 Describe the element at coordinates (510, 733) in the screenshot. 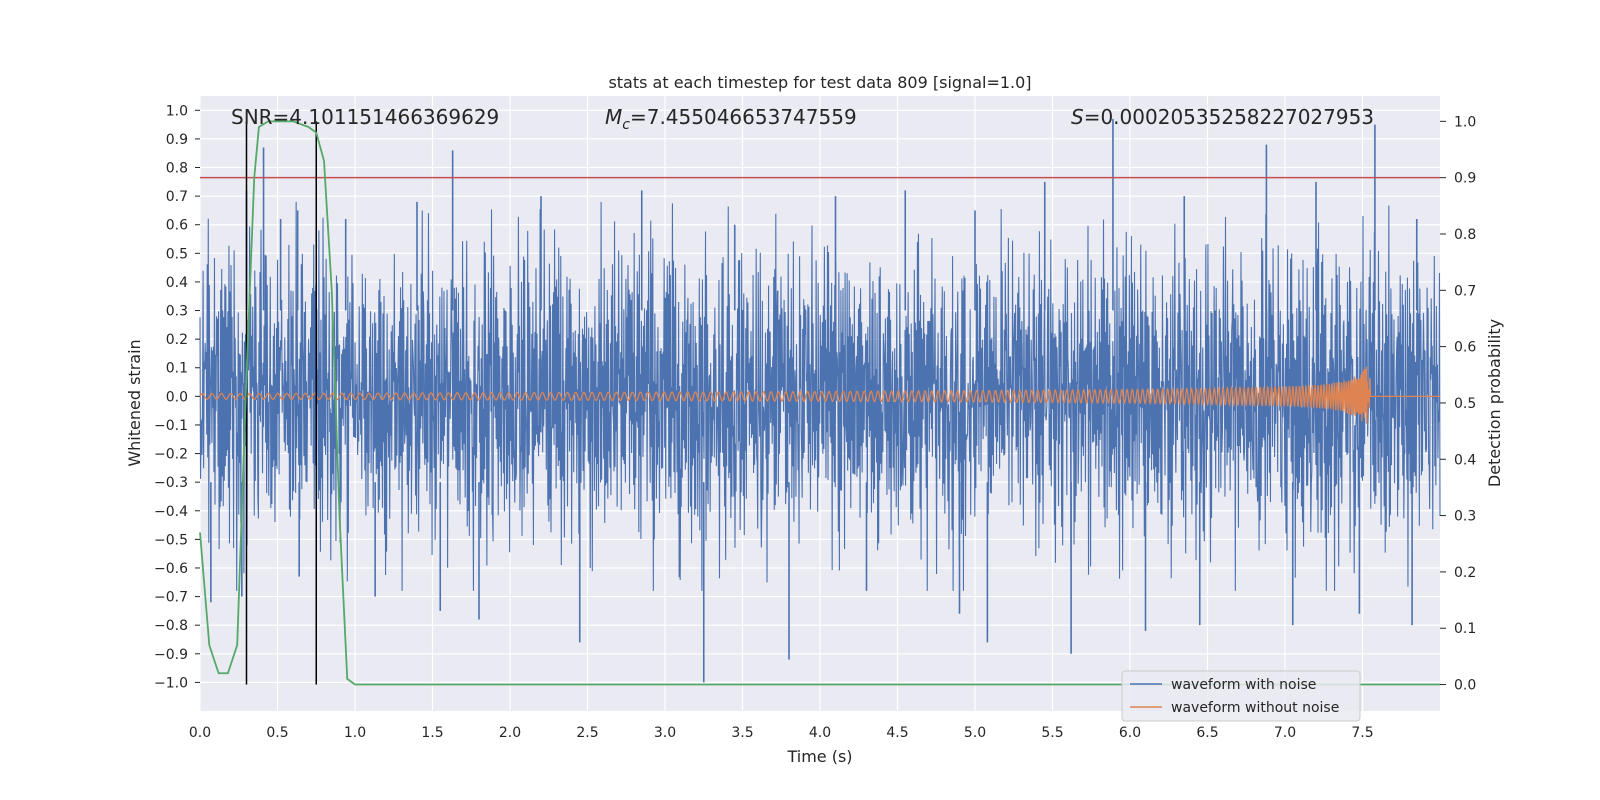

I see `x-tick-label: 2.0` at that location.